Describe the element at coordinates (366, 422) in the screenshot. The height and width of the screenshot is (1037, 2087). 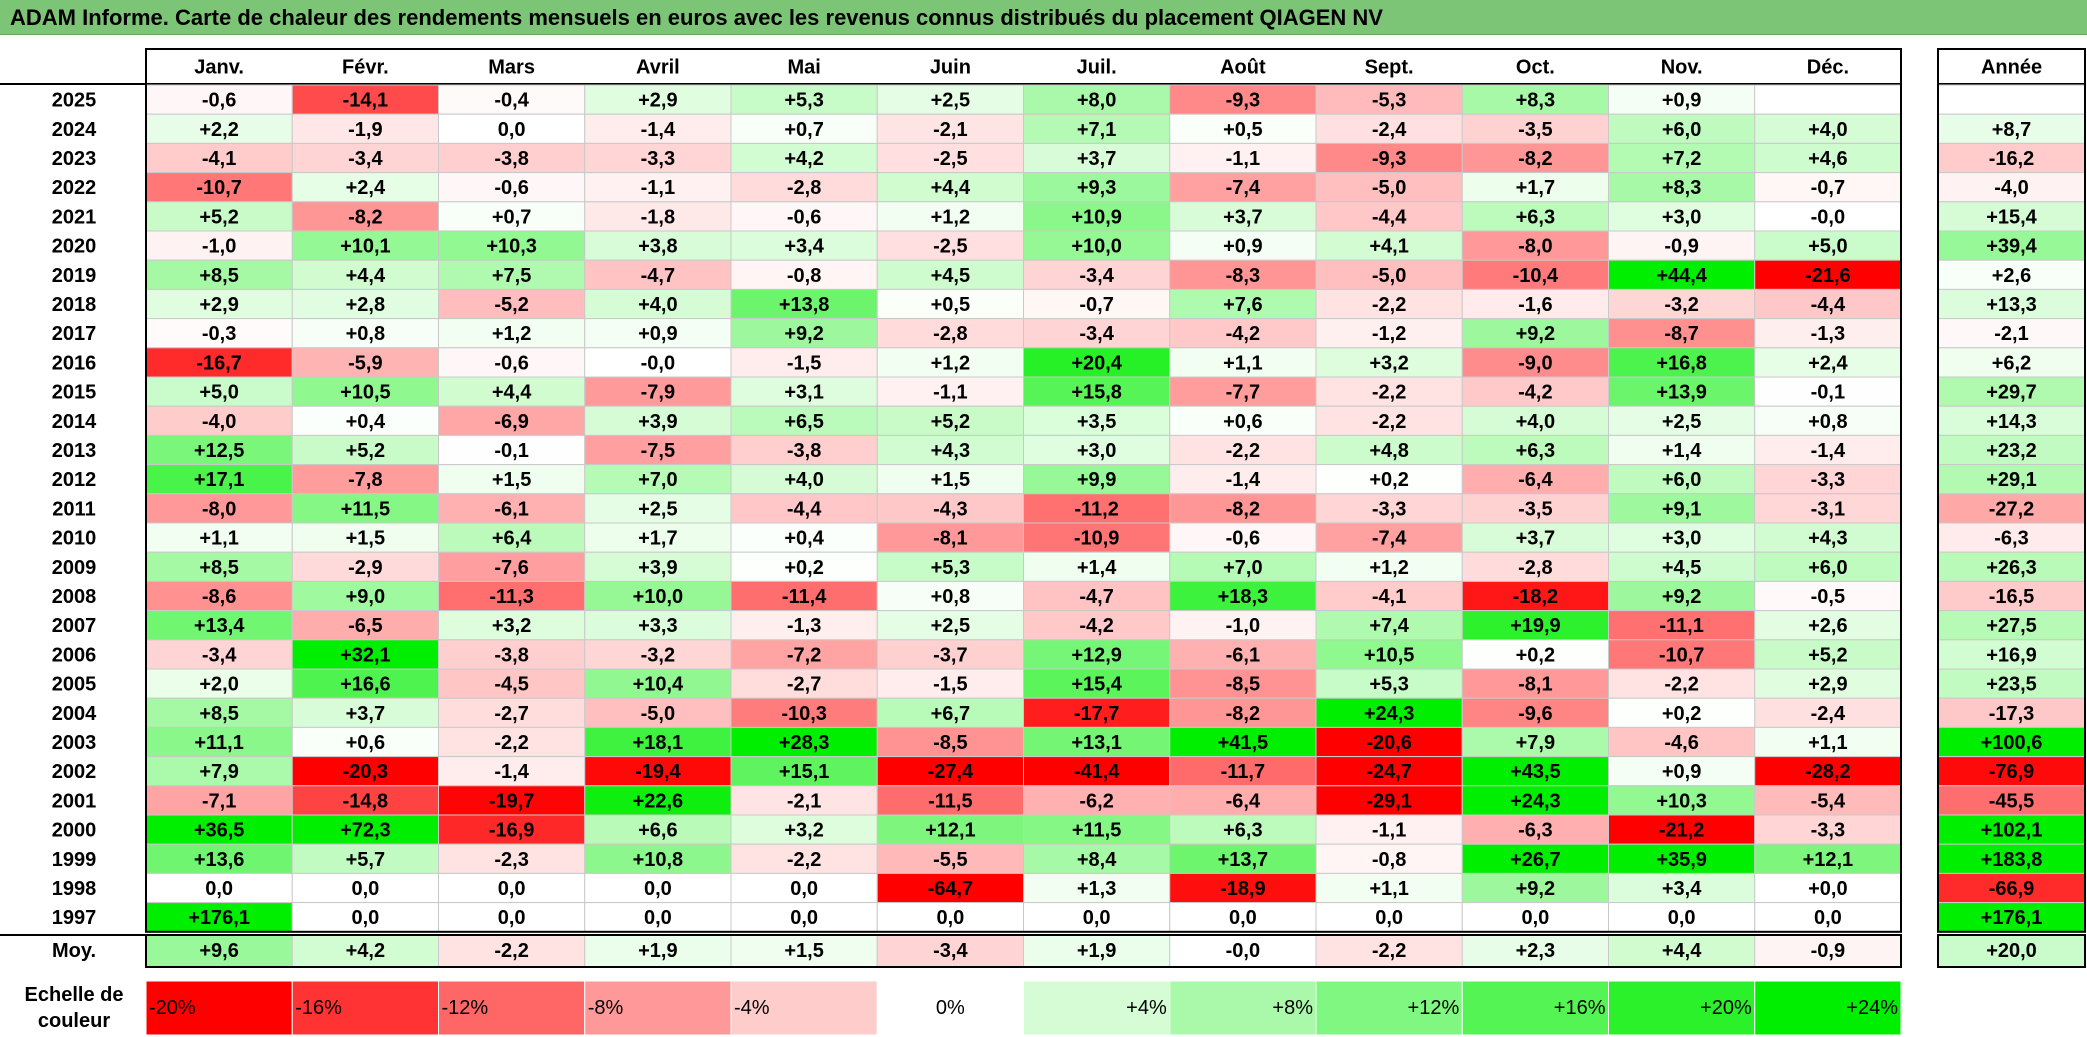
I see `cell-value: +0,4` at that location.